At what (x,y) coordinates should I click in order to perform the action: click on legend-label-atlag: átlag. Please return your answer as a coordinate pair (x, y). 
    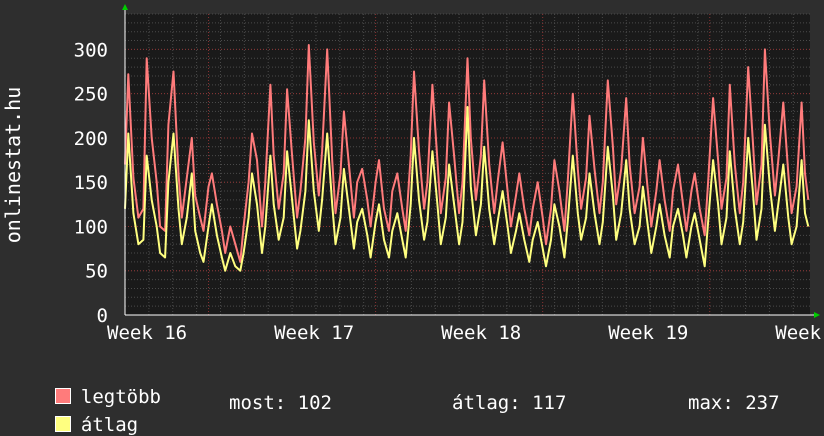
    Looking at the image, I should click on (109, 425).